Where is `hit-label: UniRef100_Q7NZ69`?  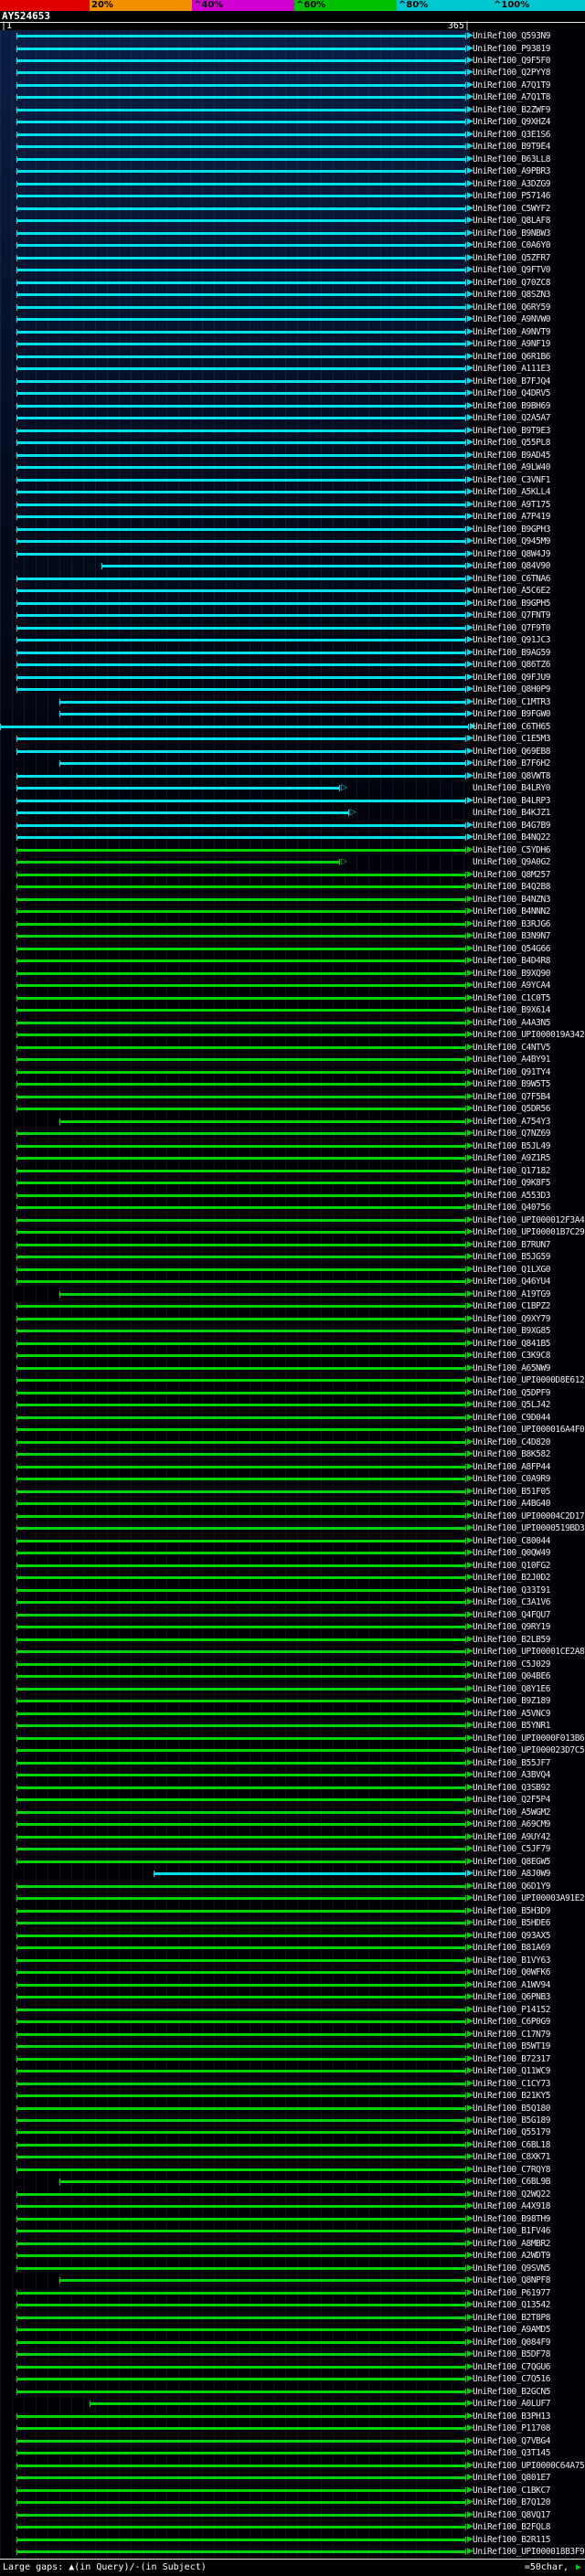
hit-label: UniRef100_Q7NZ69 is located at coordinates (512, 1134).